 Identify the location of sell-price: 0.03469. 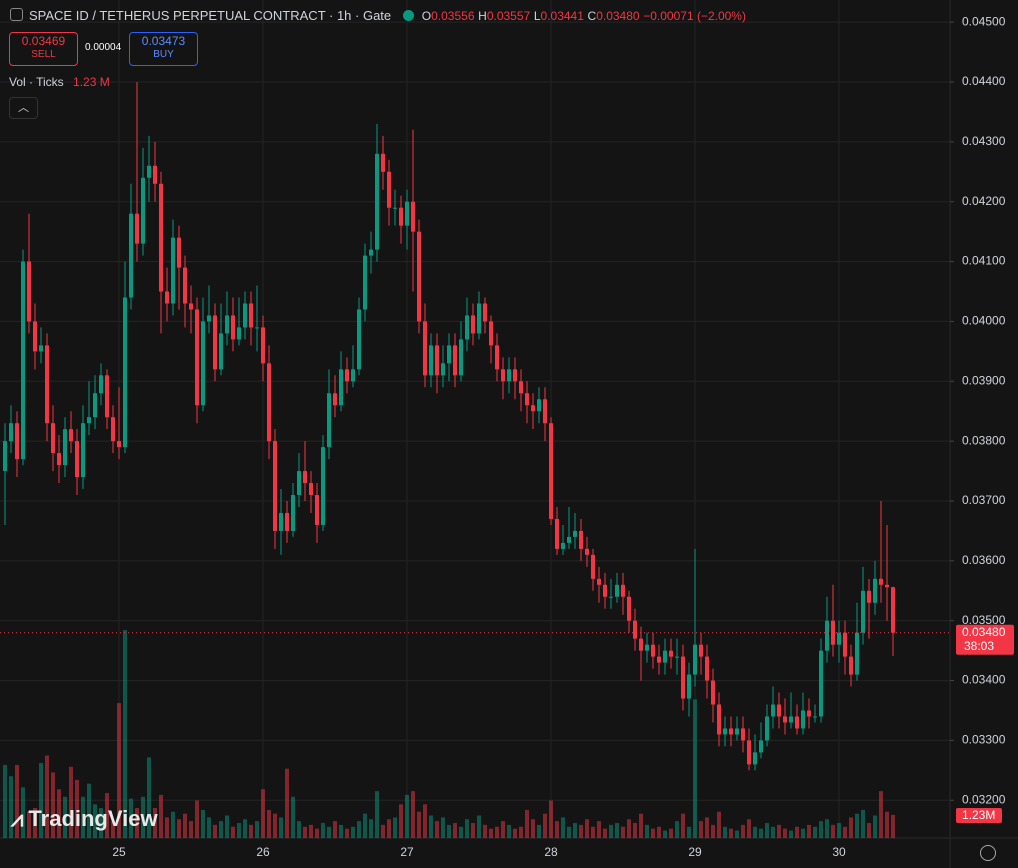
(43, 41).